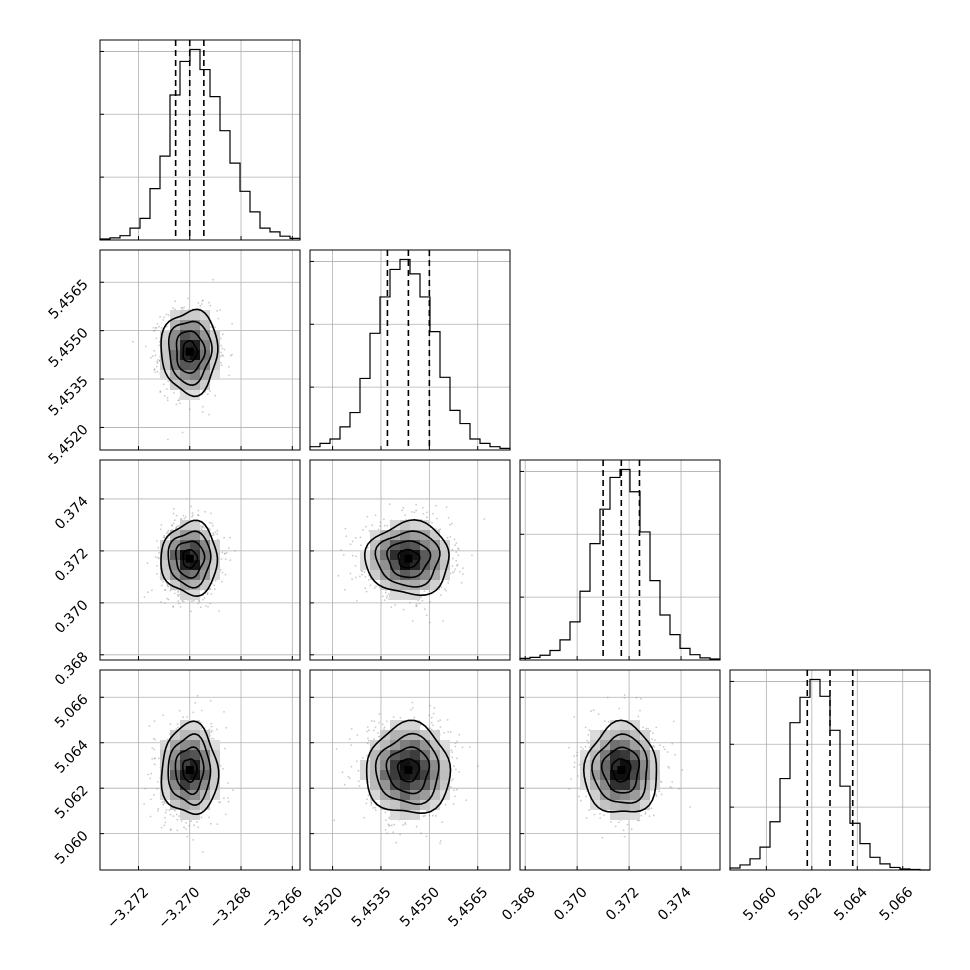 This screenshot has height=970, width=970. Describe the element at coordinates (72, 617) in the screenshot. I see `y-tick-label: 0.370` at that location.